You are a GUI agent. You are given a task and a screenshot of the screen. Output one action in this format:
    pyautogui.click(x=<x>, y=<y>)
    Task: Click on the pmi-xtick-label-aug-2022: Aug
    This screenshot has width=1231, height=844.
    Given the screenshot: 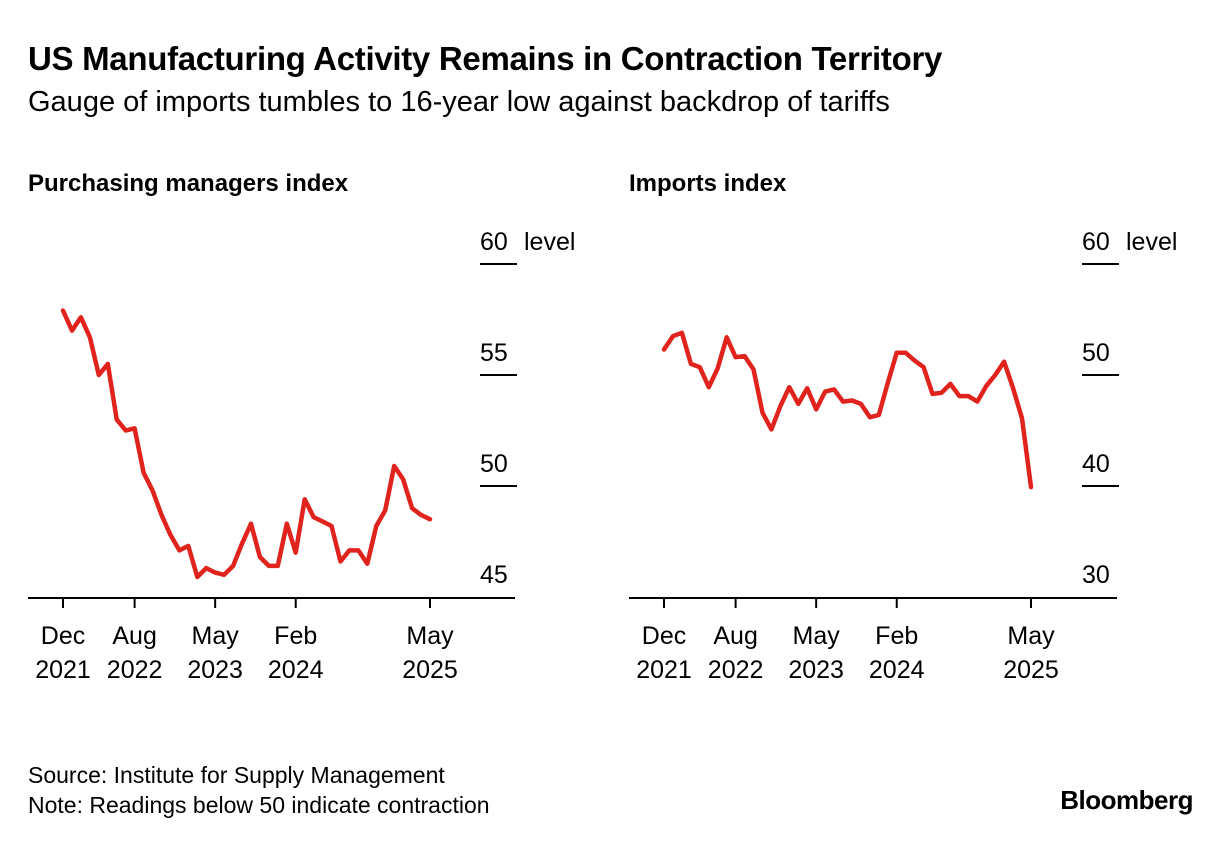 What is the action you would take?
    pyautogui.click(x=134, y=636)
    